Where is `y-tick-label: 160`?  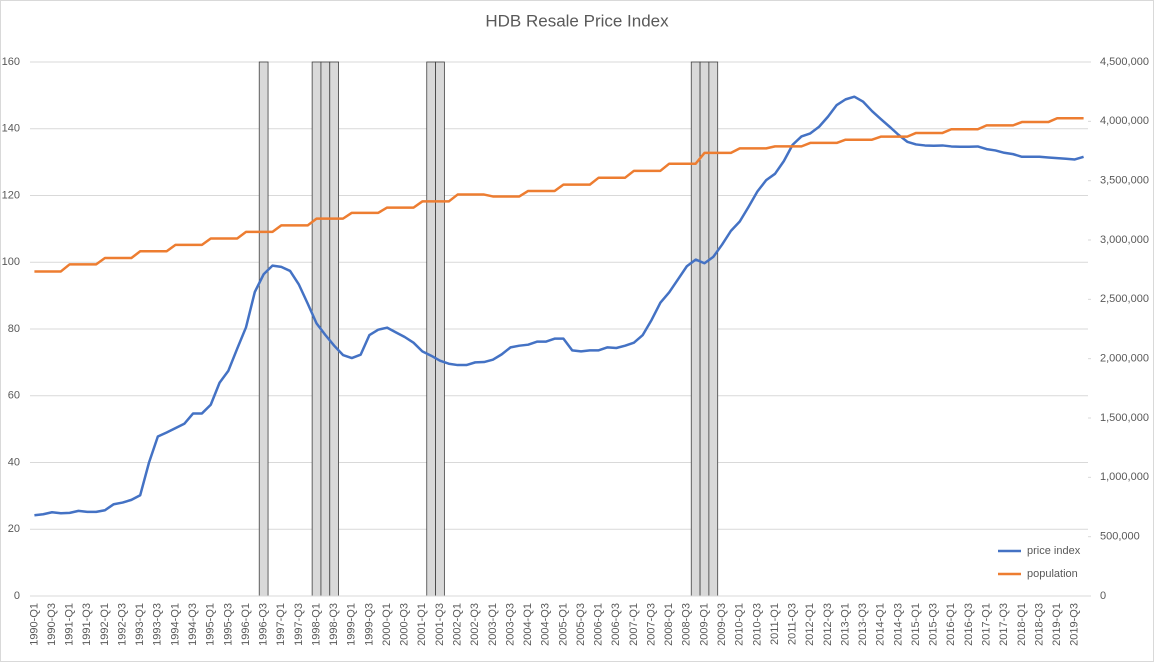 y-tick-label: 160 is located at coordinates (11, 62).